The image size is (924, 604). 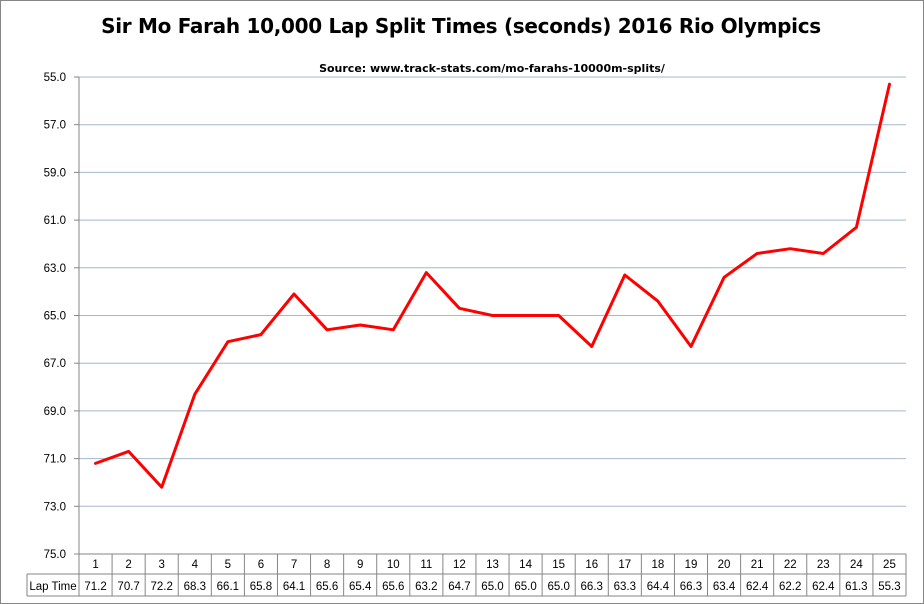 What do you see at coordinates (658, 587) in the screenshot?
I see `table-value-cell: 64.4` at bounding box center [658, 587].